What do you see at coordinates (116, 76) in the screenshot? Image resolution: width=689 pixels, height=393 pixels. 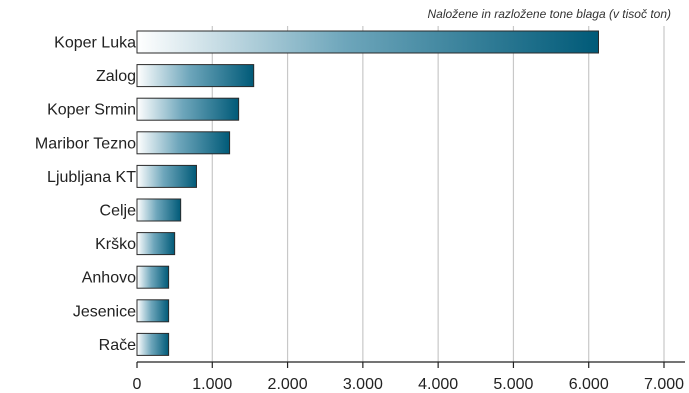 I see `category-label: Zalog` at bounding box center [116, 76].